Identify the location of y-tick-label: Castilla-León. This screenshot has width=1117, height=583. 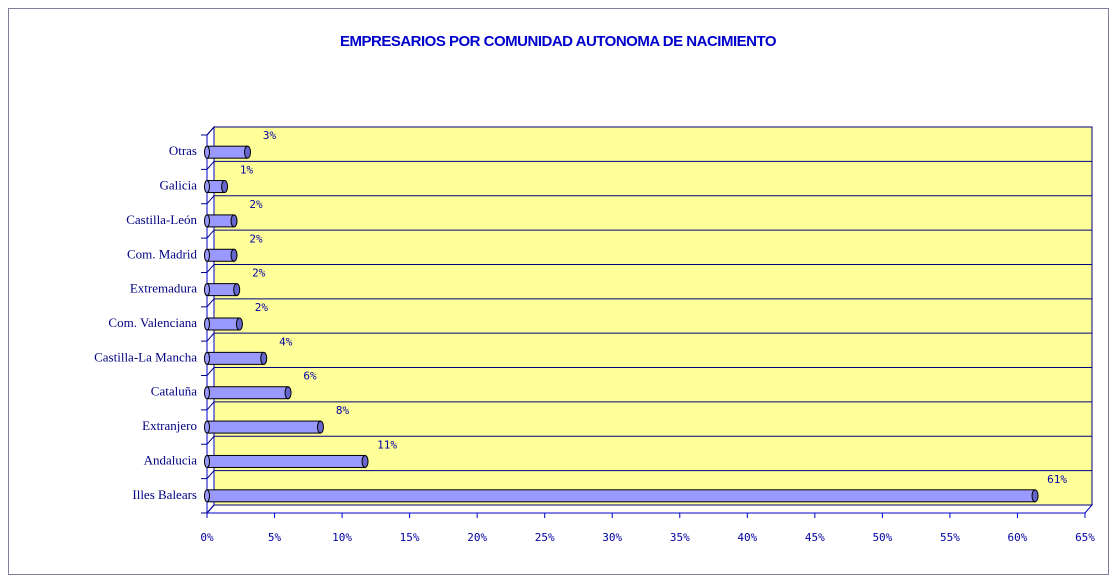
(161, 219).